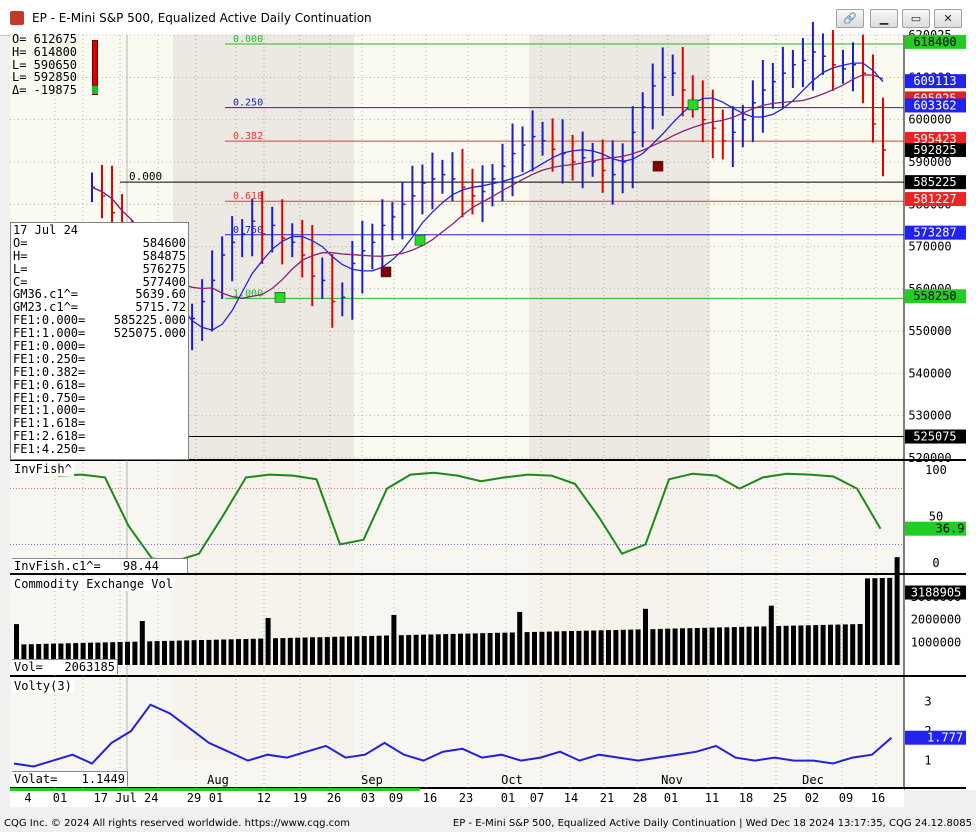 This screenshot has height=832, width=976. Describe the element at coordinates (49, 358) in the screenshot. I see `data-panel-row: FE1:0.250=` at that location.